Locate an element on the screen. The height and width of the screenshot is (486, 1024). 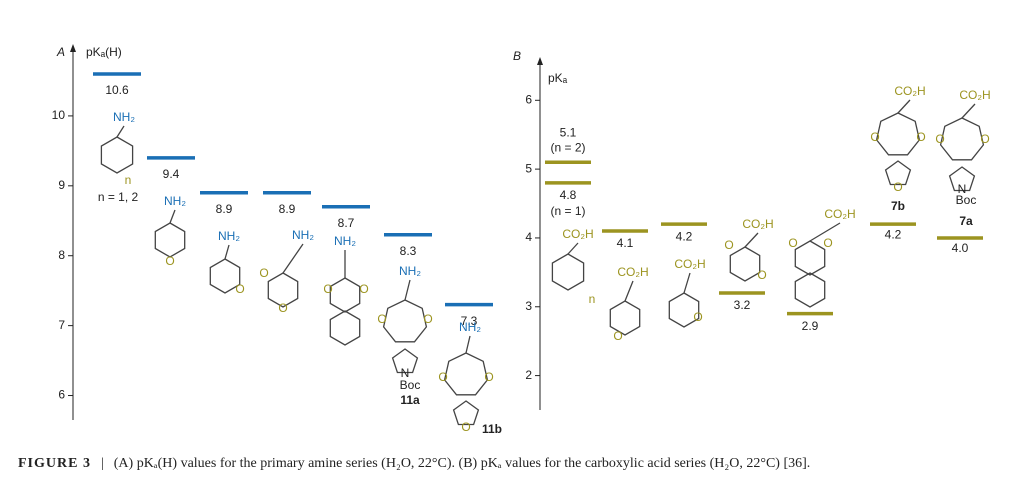
y-tick-label: 8 is located at coordinates (61, 255).